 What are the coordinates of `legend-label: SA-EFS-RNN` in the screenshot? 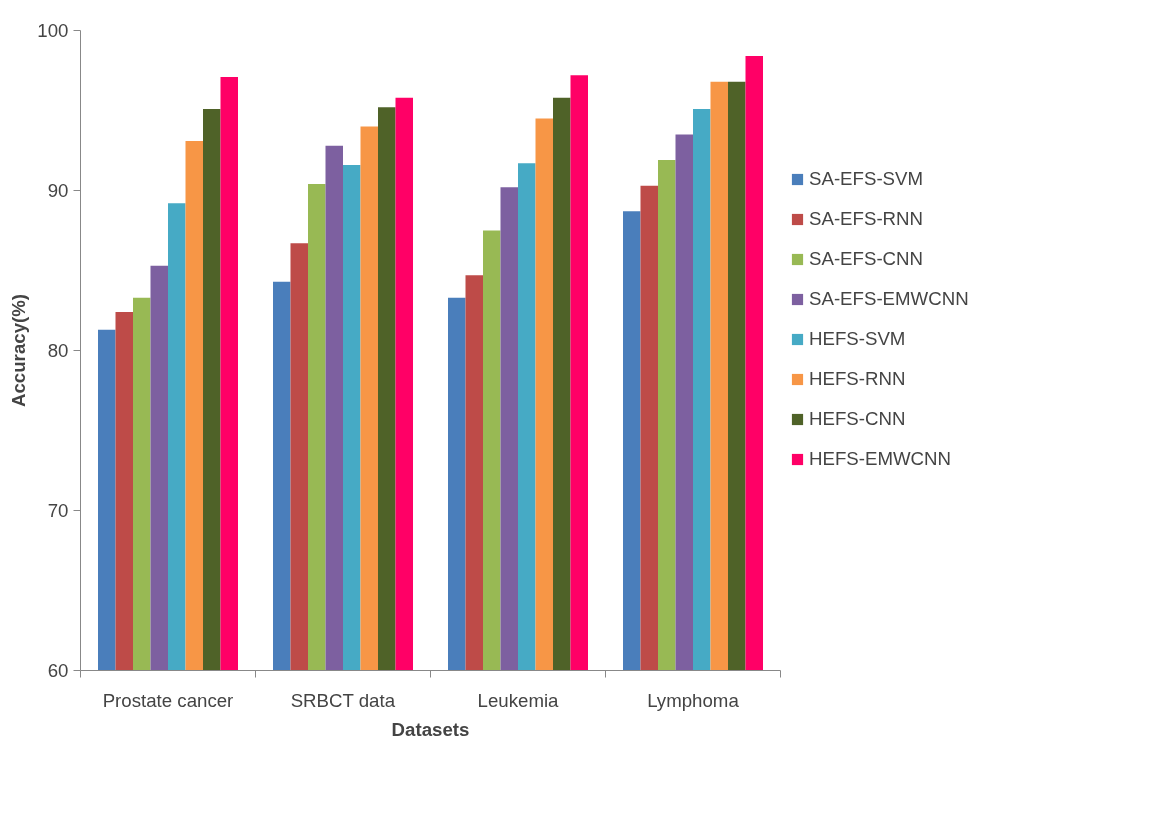 It's located at (866, 219).